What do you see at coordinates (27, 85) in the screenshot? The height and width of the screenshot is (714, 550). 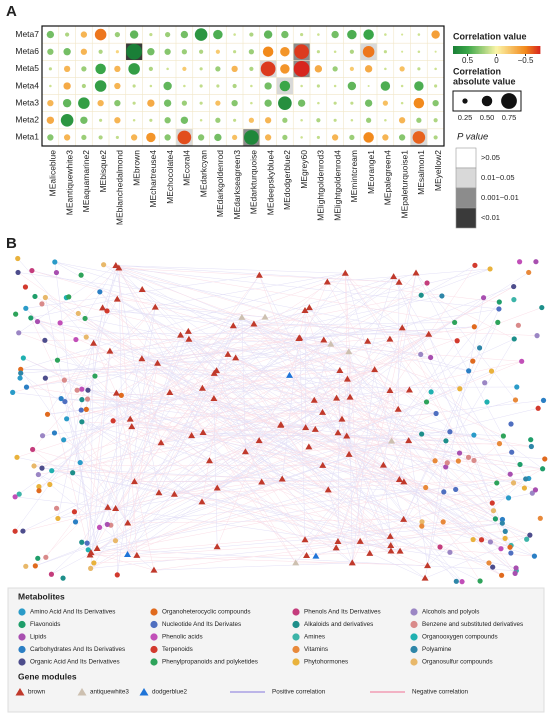 I see `row-label: Meta4` at bounding box center [27, 85].